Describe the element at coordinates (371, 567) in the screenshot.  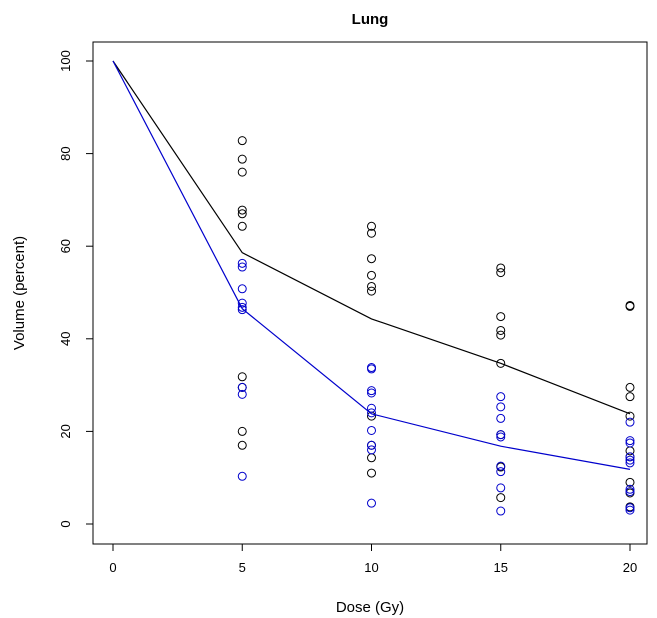
I see `x-tick-label: 10` at that location.